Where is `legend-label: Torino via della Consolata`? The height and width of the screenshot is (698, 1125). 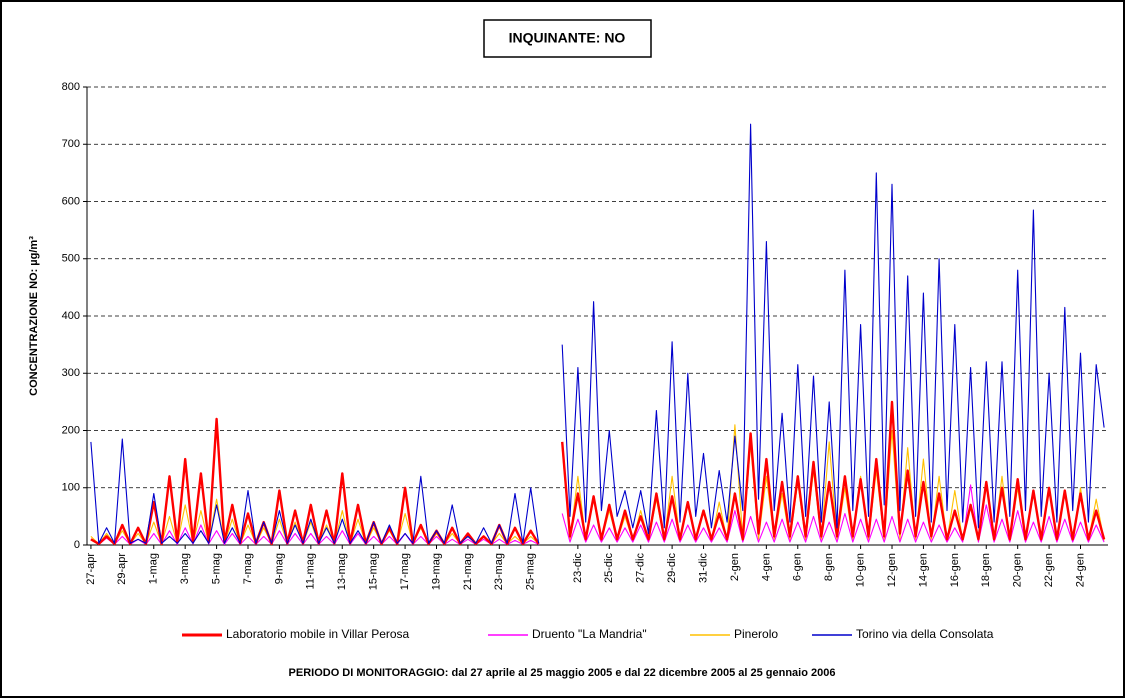 legend-label: Torino via della Consolata is located at coordinates (925, 634).